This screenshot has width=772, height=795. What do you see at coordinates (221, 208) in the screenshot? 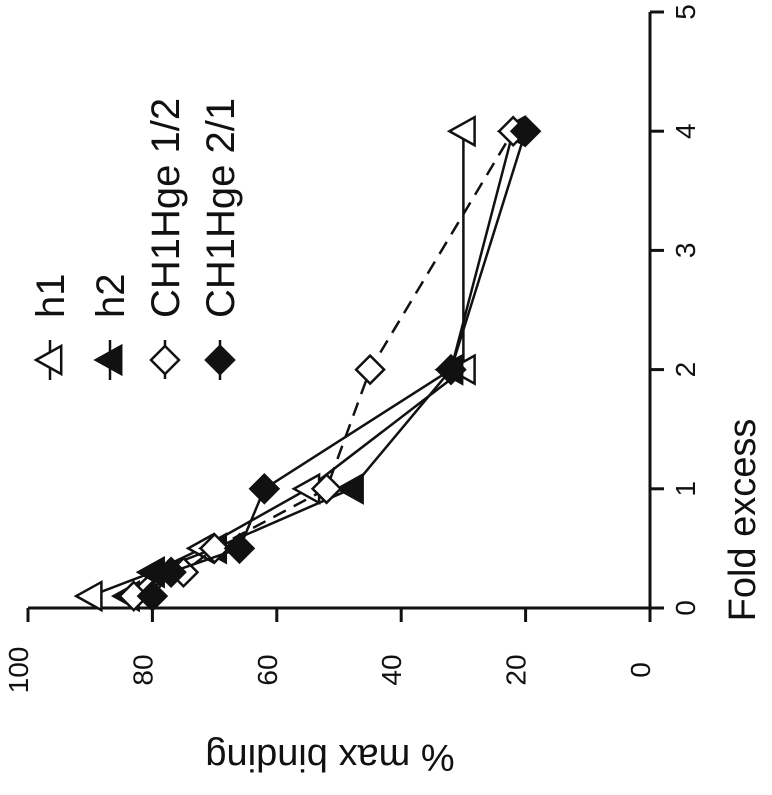
I see `legend-label: CH1Hge 2/1` at bounding box center [221, 208].